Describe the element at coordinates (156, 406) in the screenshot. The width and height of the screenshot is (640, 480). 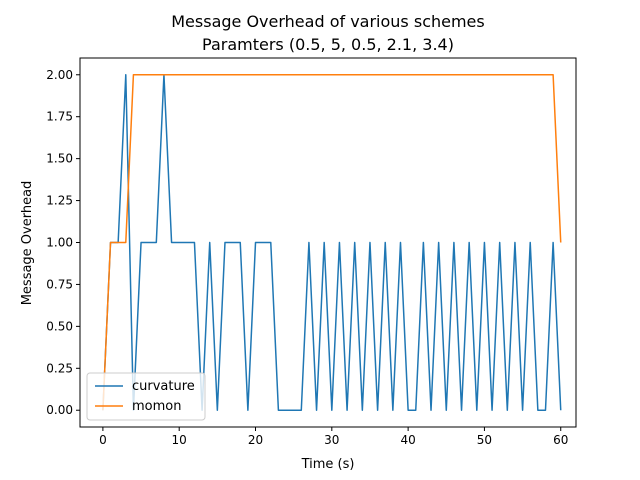
I see `legend-label-momon: momon` at that location.